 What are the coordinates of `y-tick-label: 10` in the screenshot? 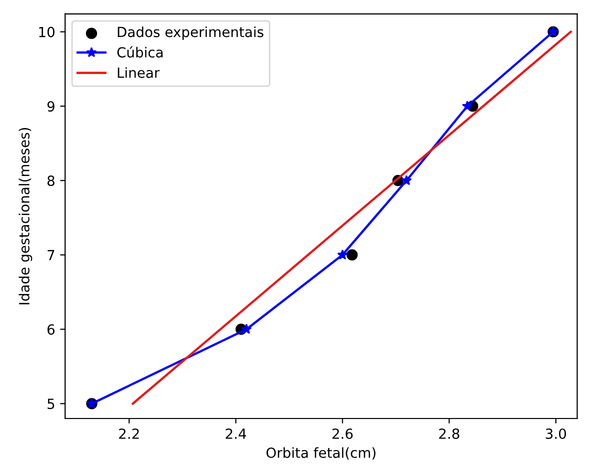 It's located at (46, 32).